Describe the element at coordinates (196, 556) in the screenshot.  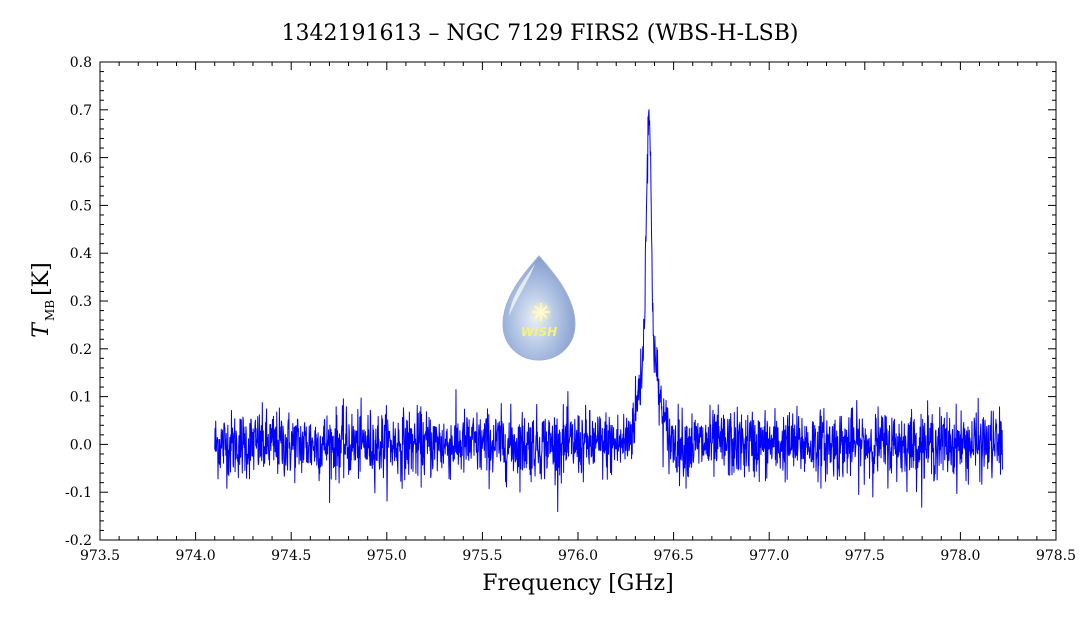
I see `x-tick-label: 974.0` at that location.